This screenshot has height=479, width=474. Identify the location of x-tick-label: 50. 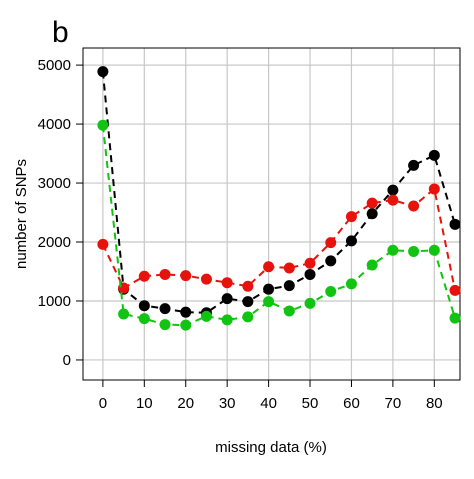
(310, 403).